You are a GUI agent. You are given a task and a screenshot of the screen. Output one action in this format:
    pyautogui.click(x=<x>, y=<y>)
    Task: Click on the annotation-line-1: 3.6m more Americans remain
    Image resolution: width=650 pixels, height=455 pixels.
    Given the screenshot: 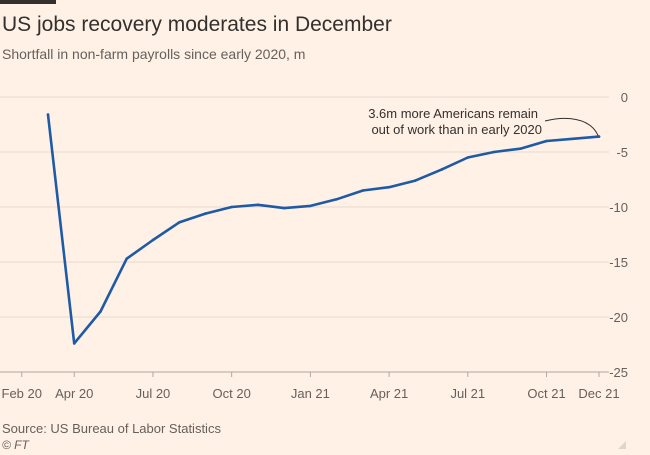 What is the action you would take?
    pyautogui.click(x=453, y=113)
    